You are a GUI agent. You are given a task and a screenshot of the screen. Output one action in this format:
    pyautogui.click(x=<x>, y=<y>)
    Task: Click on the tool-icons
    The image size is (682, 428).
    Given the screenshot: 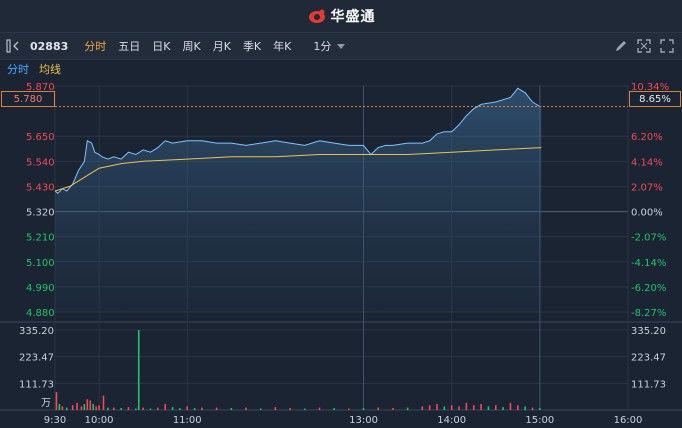 What is the action you would take?
    pyautogui.click(x=644, y=46)
    